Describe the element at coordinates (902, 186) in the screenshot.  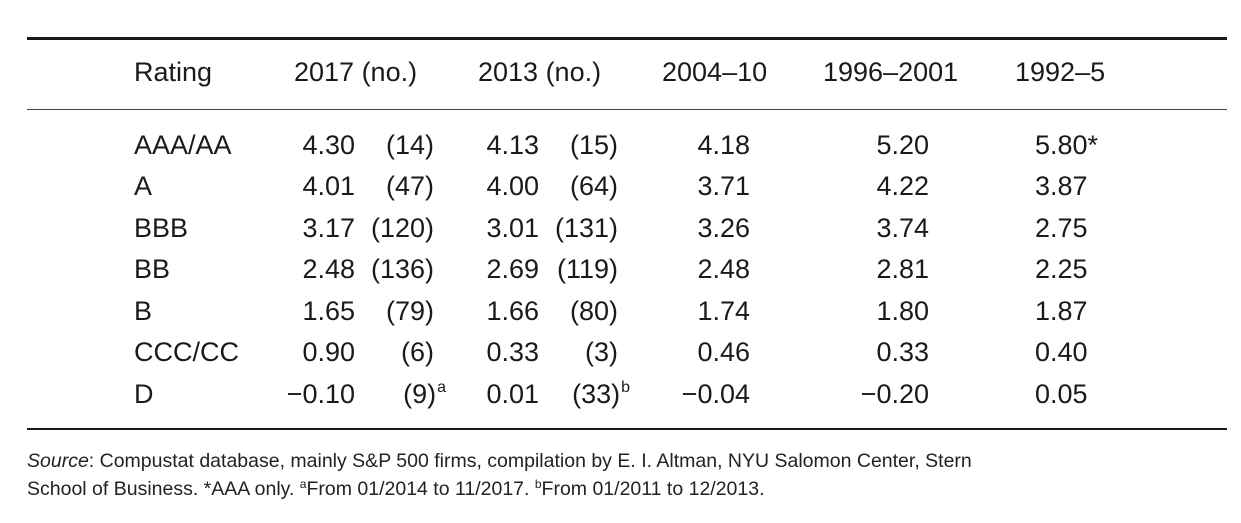
I see `value-1996-2001-cell: 4.22` at that location.